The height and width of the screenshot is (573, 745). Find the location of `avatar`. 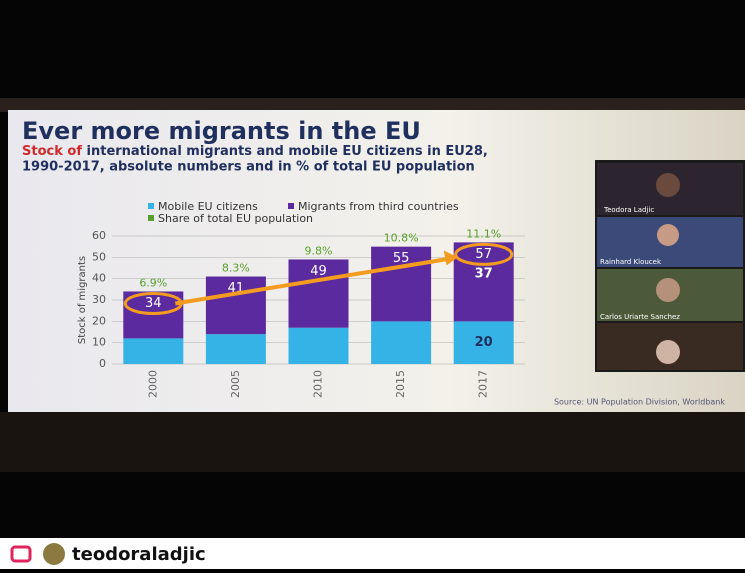

avatar is located at coordinates (54, 554).